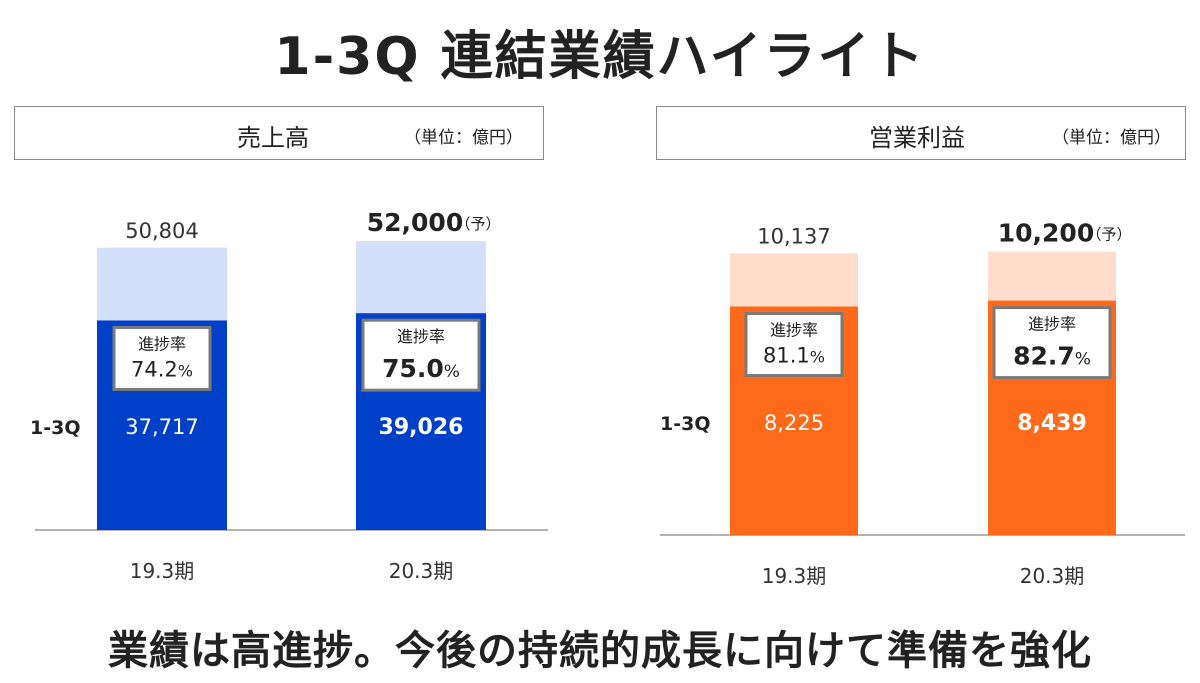 Image resolution: width=1200 pixels, height=683 pixels. What do you see at coordinates (162, 369) in the screenshot?
I see `progress-value-1: 74.2%` at bounding box center [162, 369].